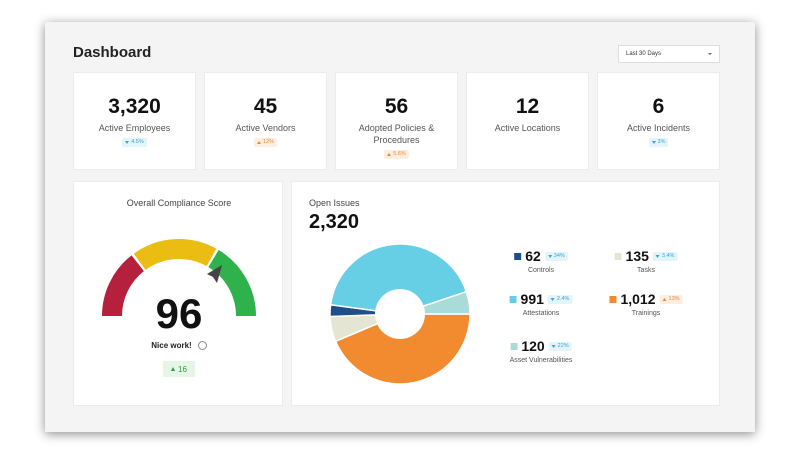  What do you see at coordinates (533, 346) in the screenshot?
I see `legend-value: 120` at bounding box center [533, 346].